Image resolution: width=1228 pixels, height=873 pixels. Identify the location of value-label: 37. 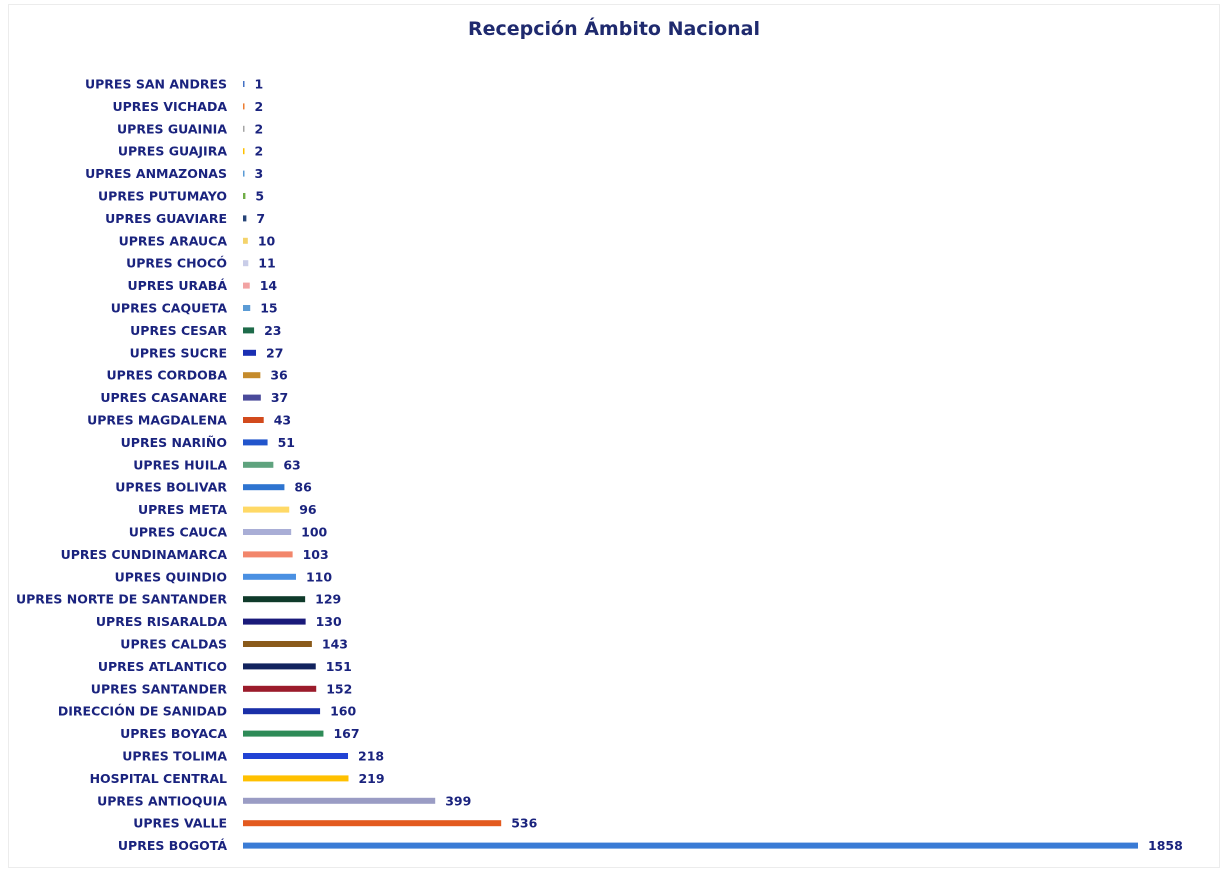
(279, 397).